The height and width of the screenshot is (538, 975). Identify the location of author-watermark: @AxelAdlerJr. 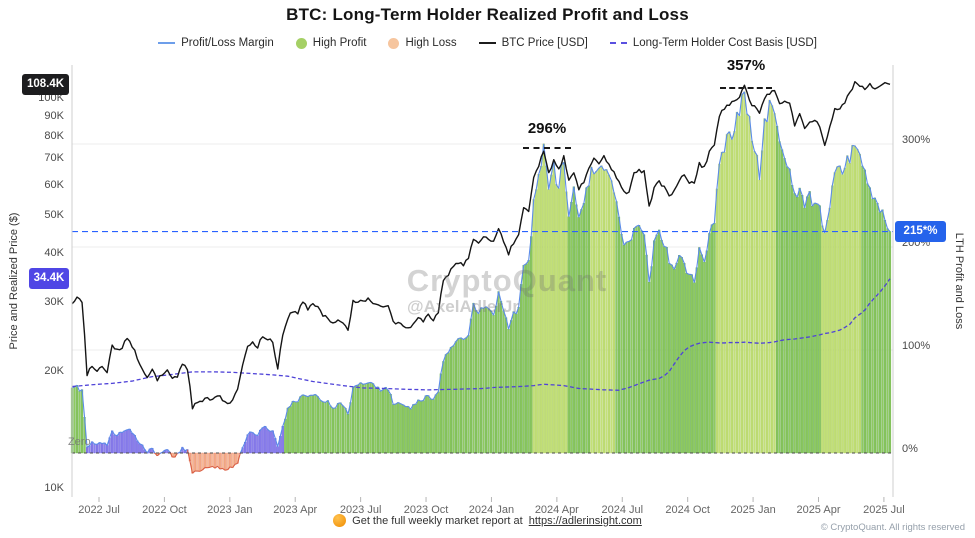
(463, 306).